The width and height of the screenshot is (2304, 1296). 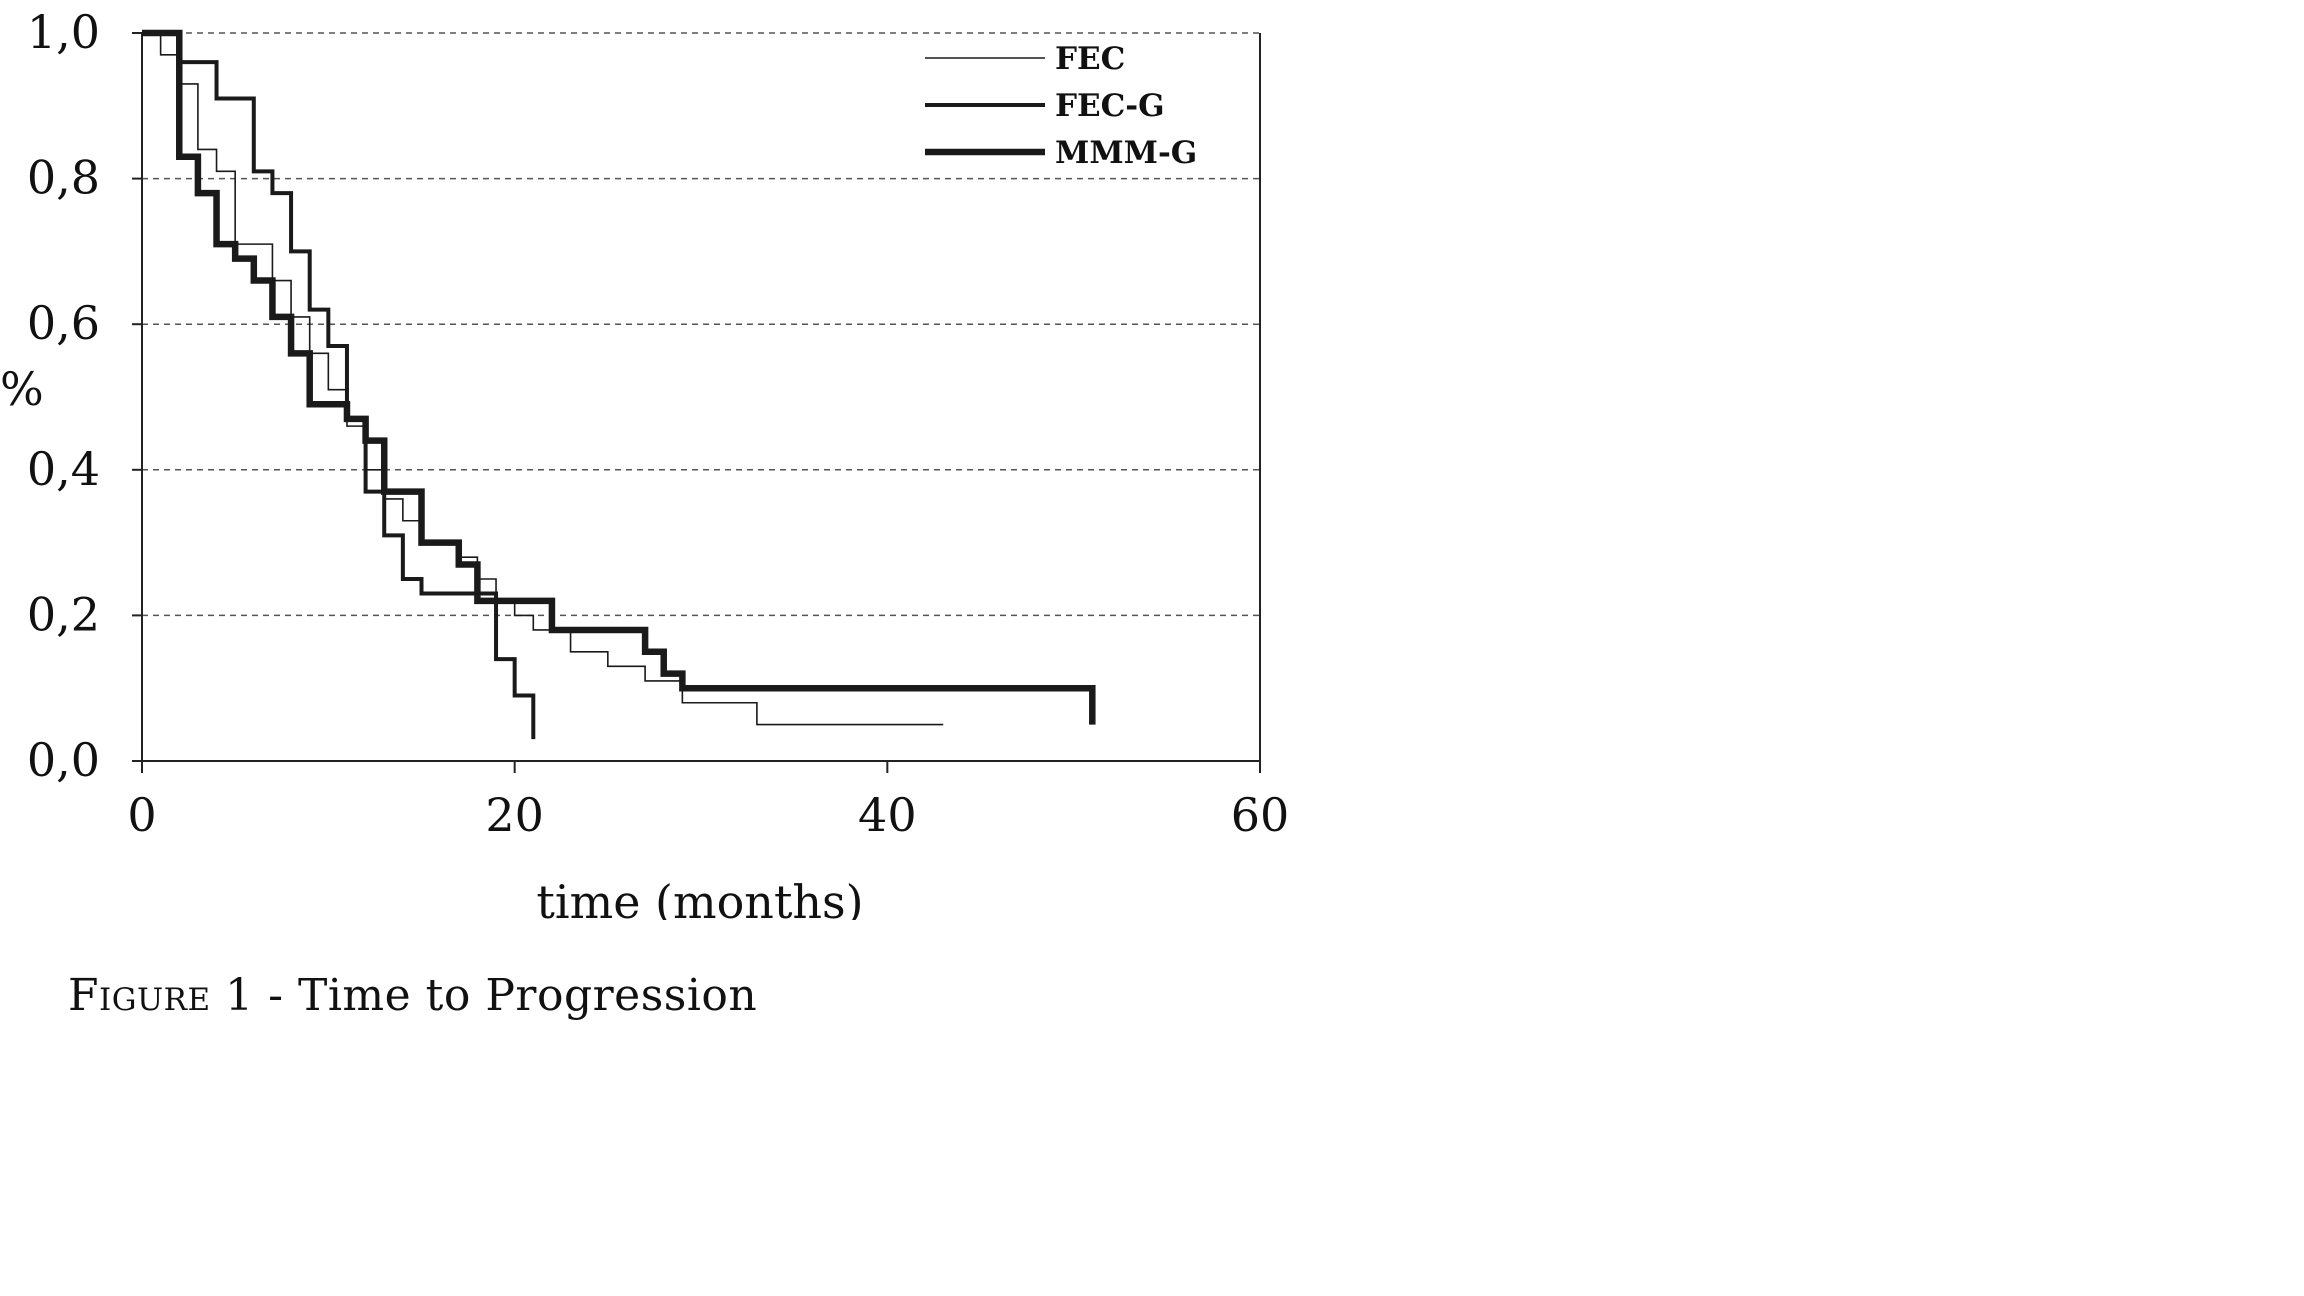 What do you see at coordinates (1126, 153) in the screenshot?
I see `legend-label: MMM-G` at bounding box center [1126, 153].